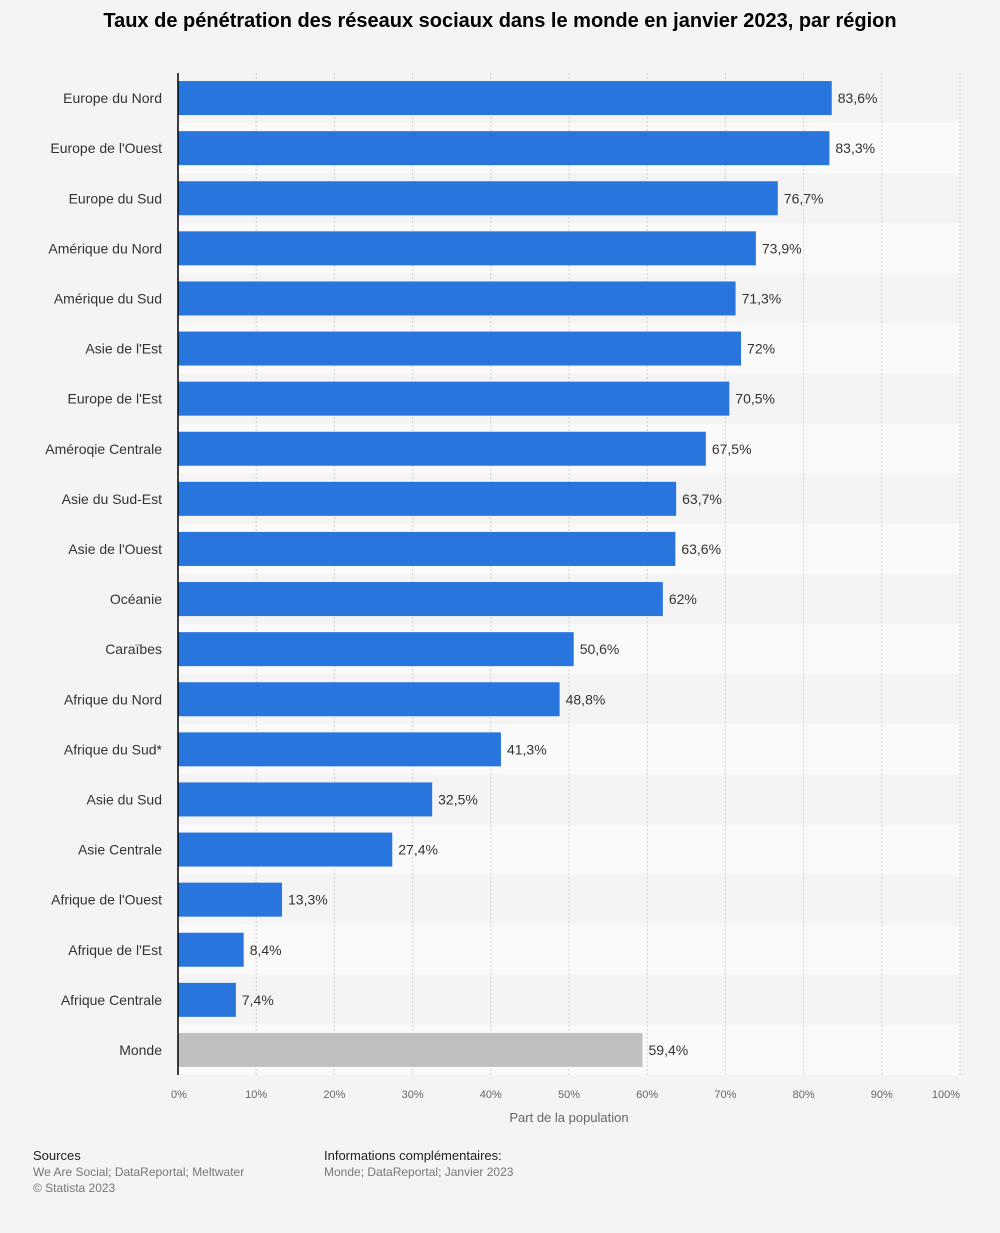 This screenshot has height=1233, width=1000. Describe the element at coordinates (112, 499) in the screenshot. I see `category-label: Asie du Sud-Est` at that location.